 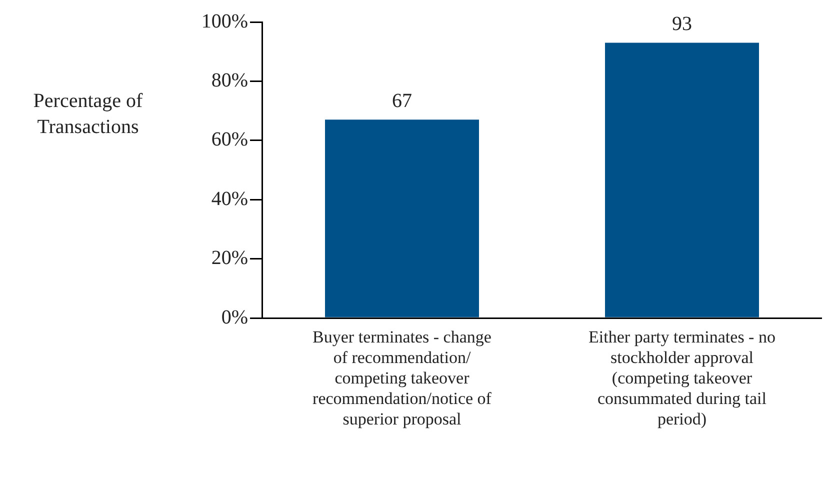 I want to click on y-tick-label: 40%, so click(x=229, y=199).